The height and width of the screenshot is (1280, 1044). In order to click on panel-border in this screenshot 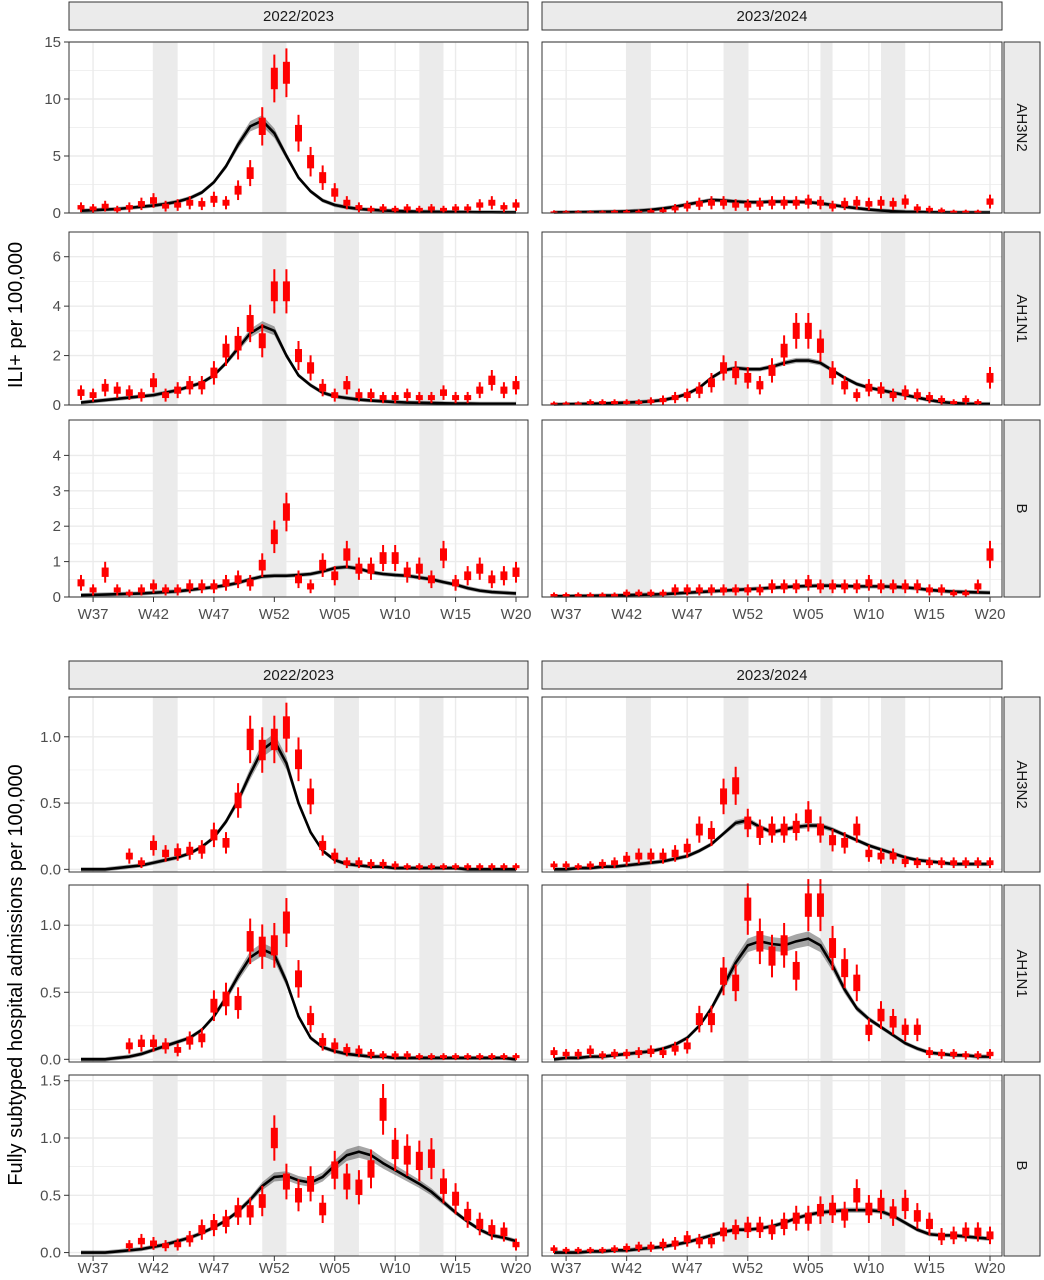, I will do `click(772, 508)`.